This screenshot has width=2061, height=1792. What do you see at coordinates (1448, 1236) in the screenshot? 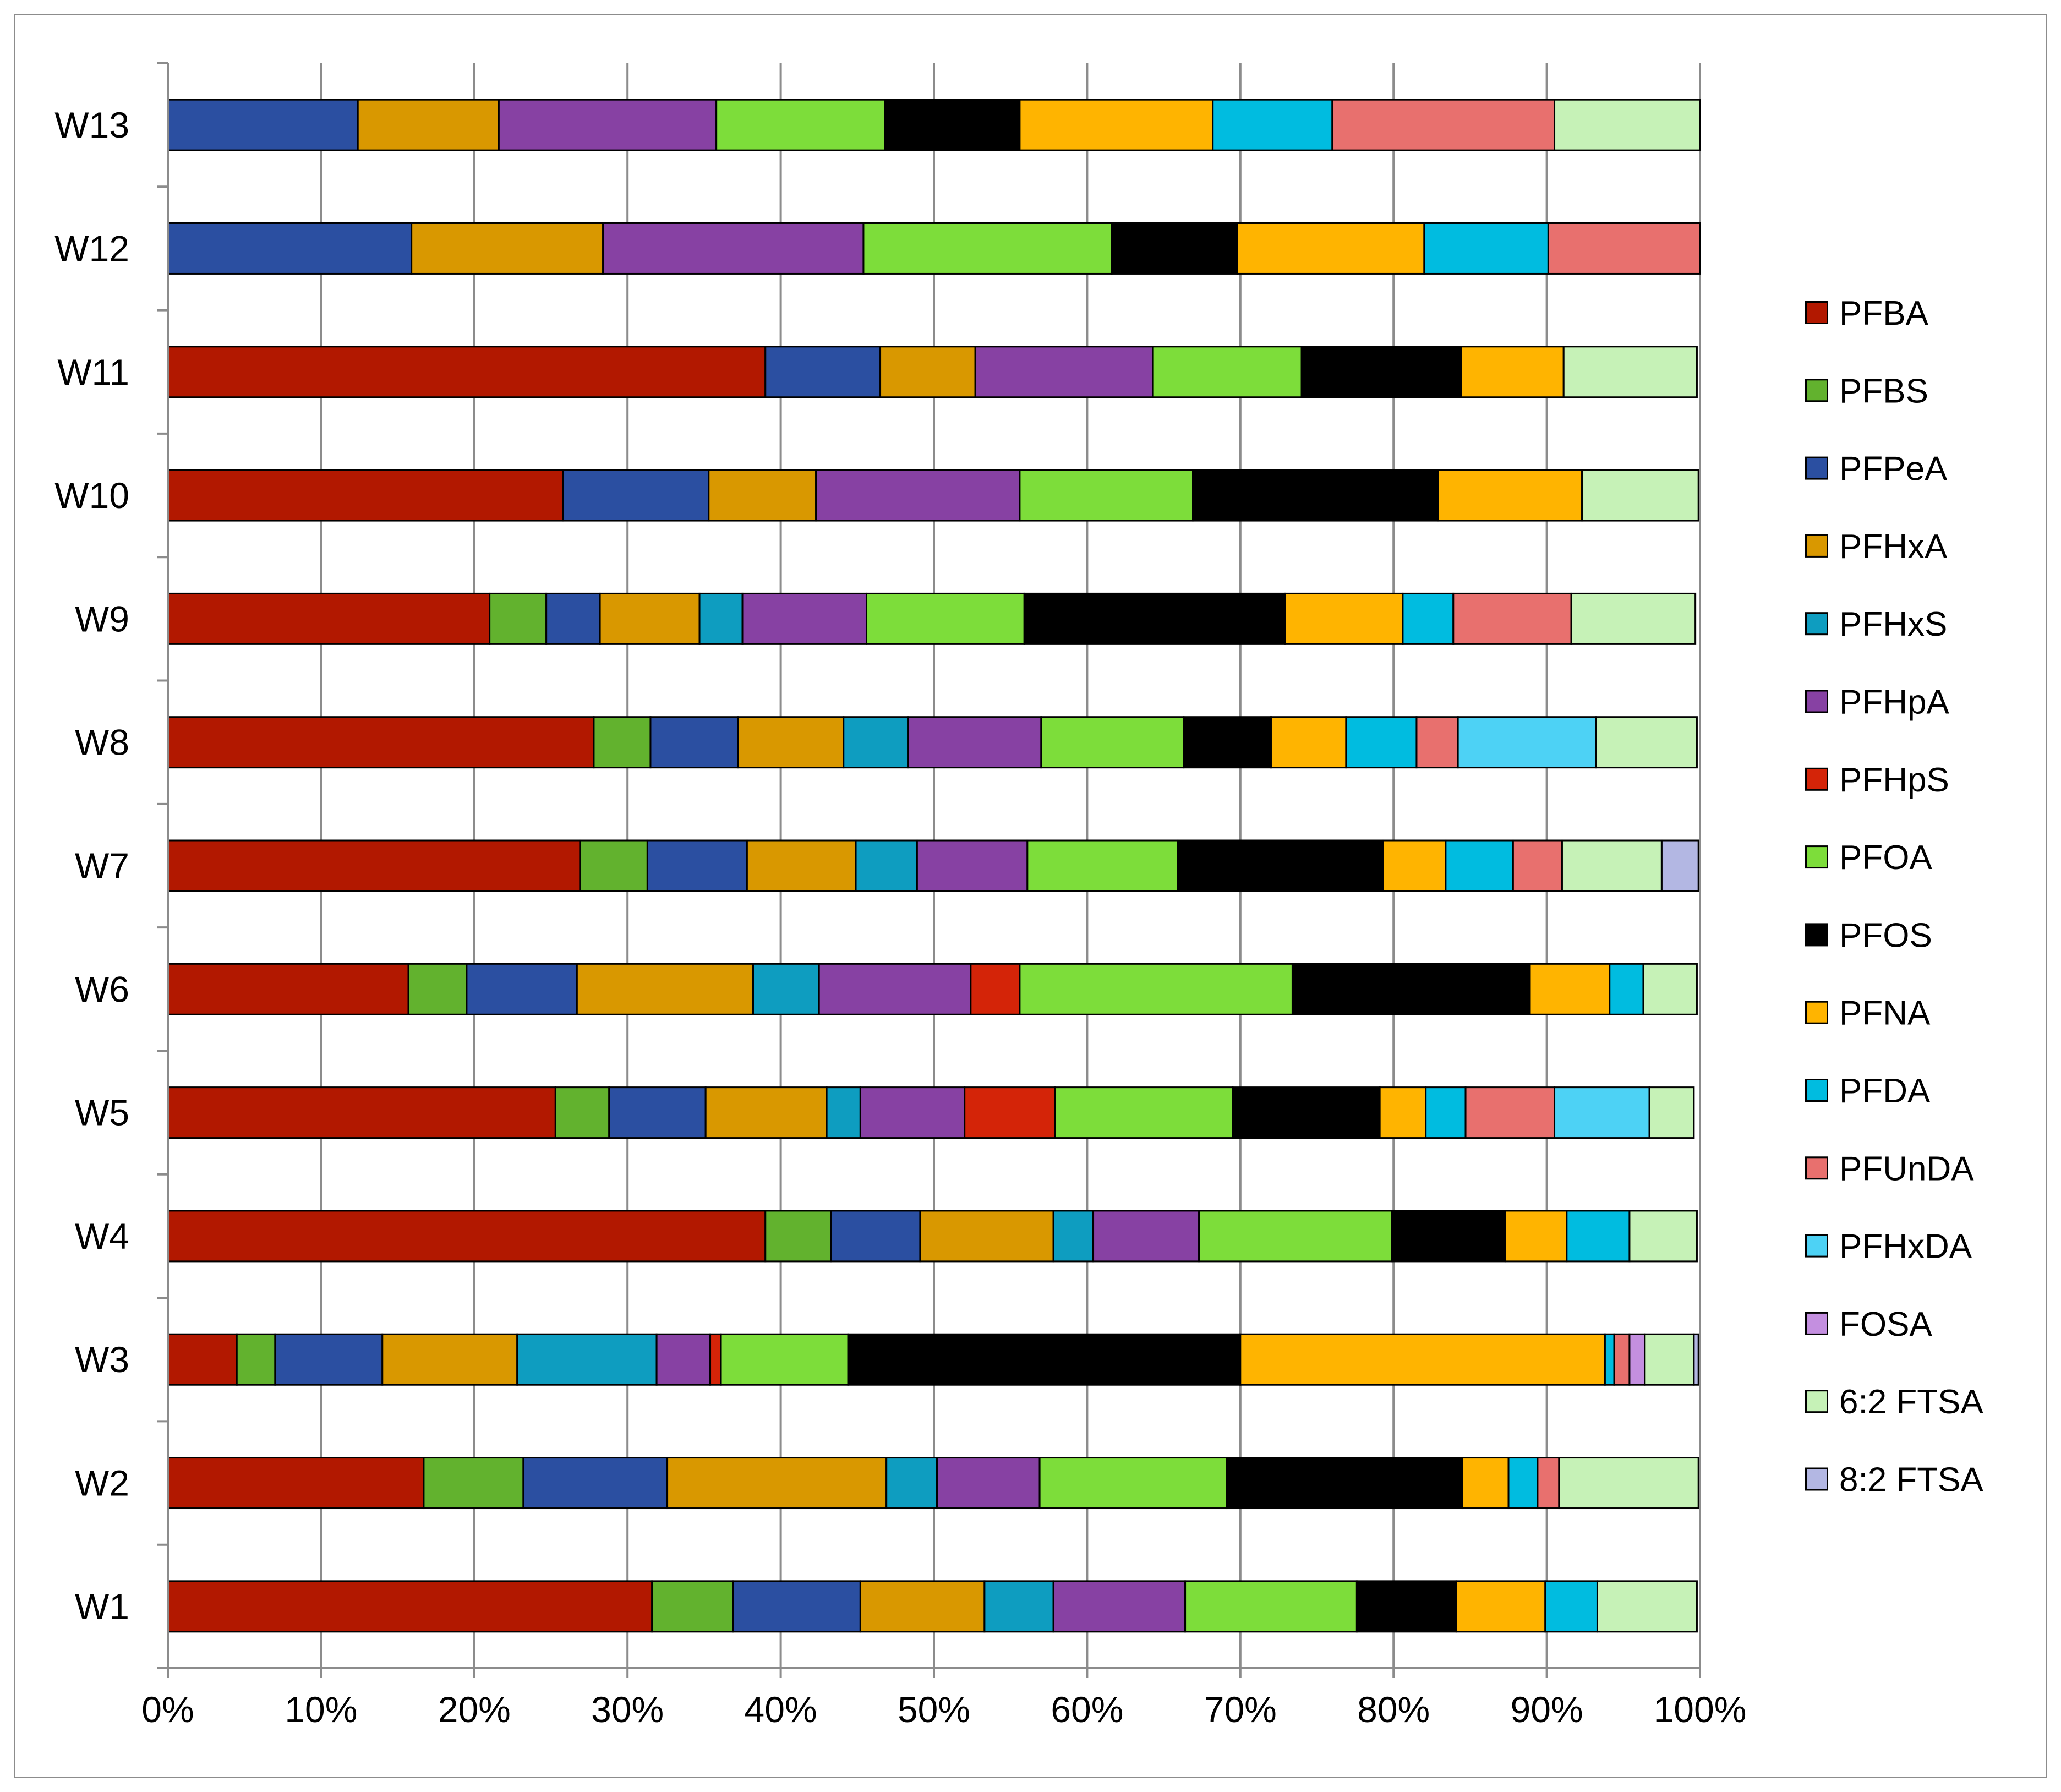
I see `bar-segment-w4-pfos` at bounding box center [1448, 1236].